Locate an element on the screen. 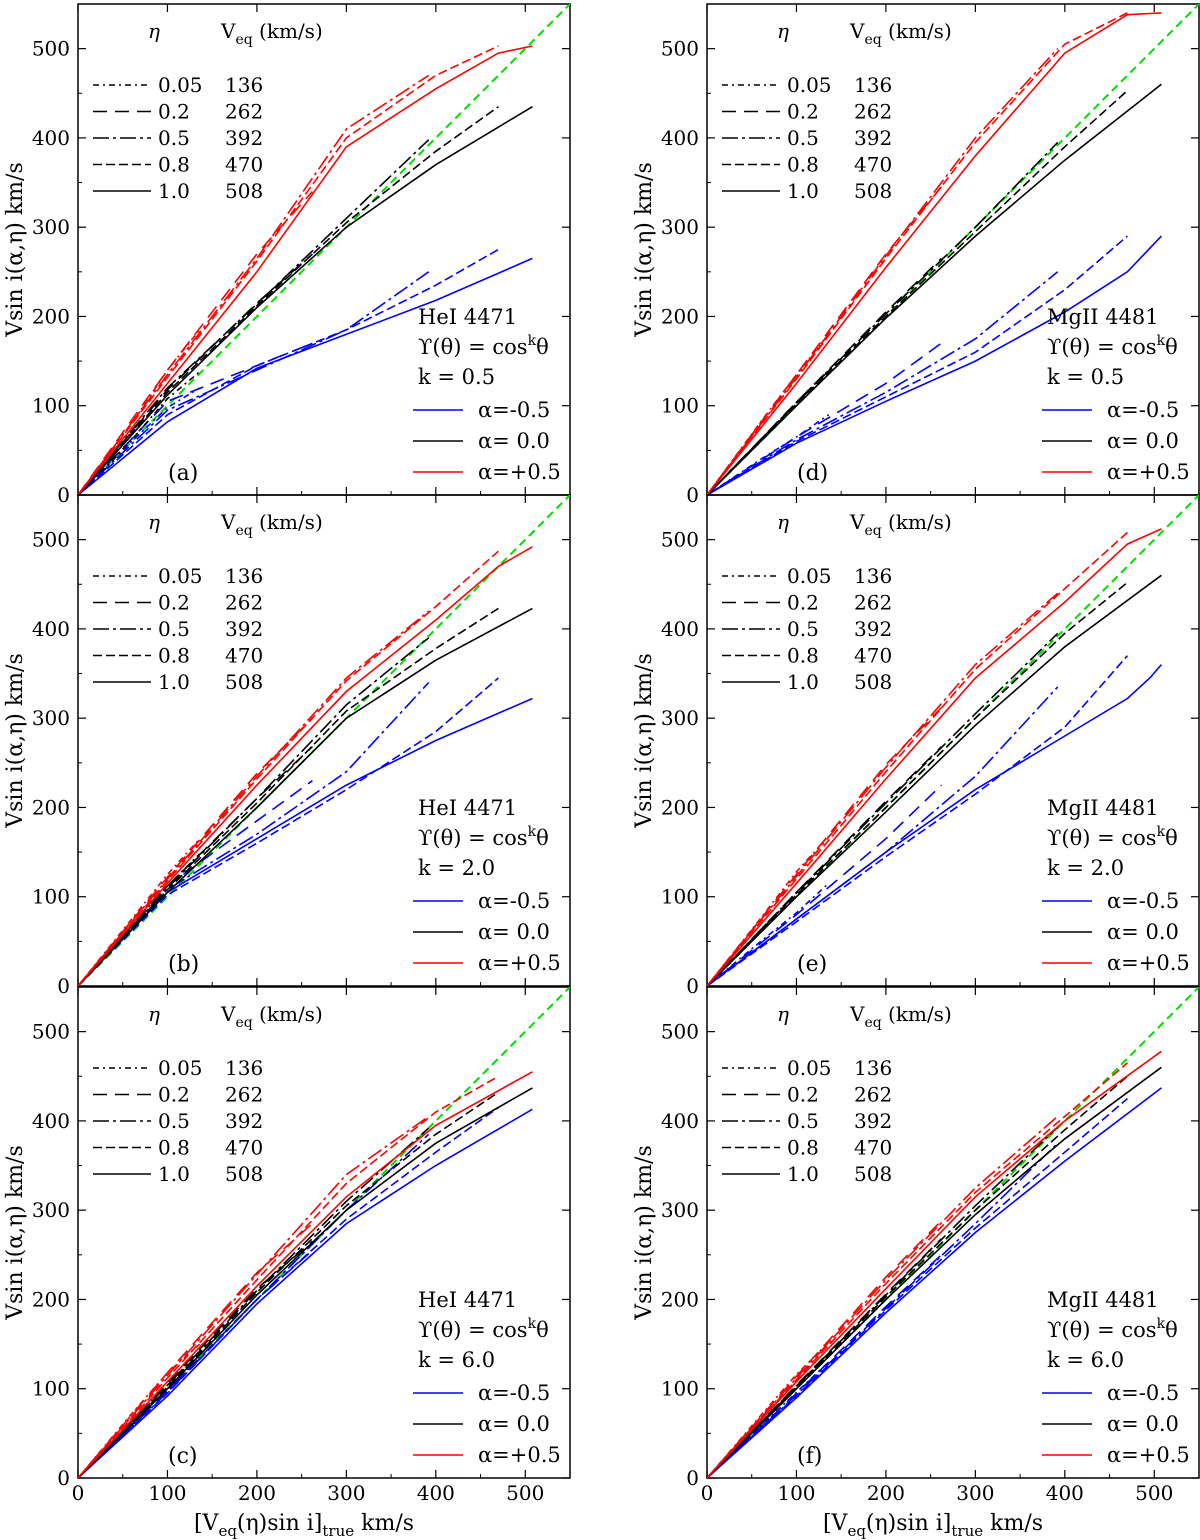 The image size is (1200, 1540). x-tick-label: 200 is located at coordinates (257, 1493).